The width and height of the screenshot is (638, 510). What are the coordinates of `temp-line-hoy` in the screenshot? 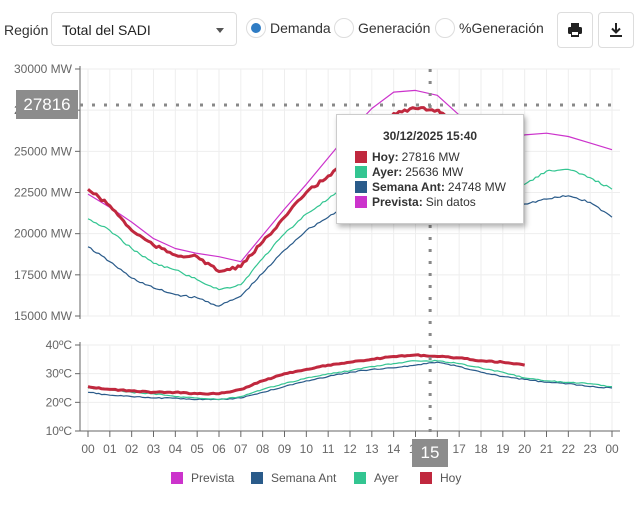 It's located at (306, 374).